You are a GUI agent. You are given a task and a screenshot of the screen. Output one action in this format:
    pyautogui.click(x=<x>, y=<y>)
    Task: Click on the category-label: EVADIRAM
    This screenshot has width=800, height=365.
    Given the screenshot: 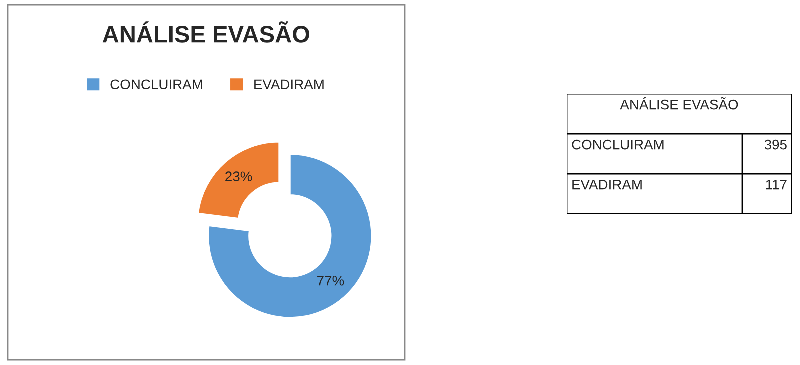 What is the action you would take?
    pyautogui.click(x=607, y=185)
    